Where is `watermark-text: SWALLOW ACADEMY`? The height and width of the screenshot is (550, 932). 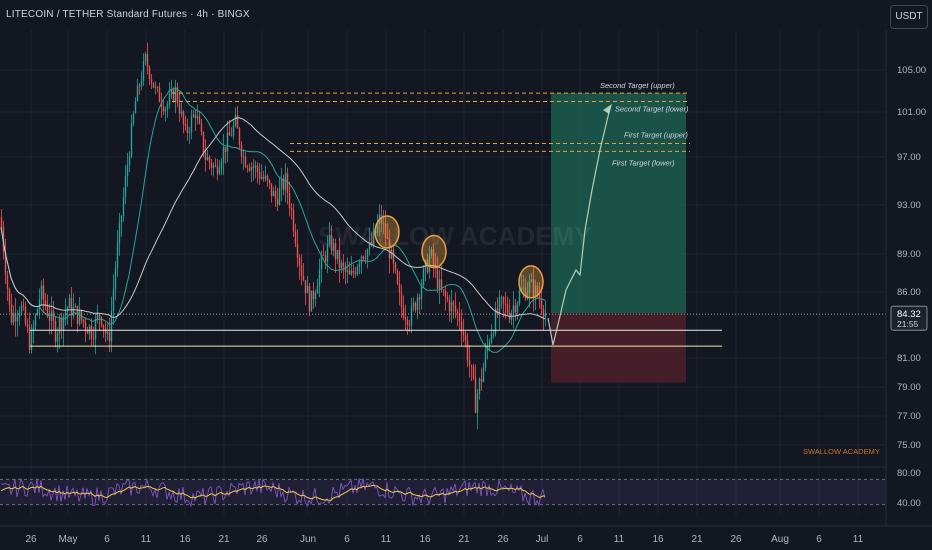
watermark-text: SWALLOW ACADEMY is located at coordinates (454, 236).